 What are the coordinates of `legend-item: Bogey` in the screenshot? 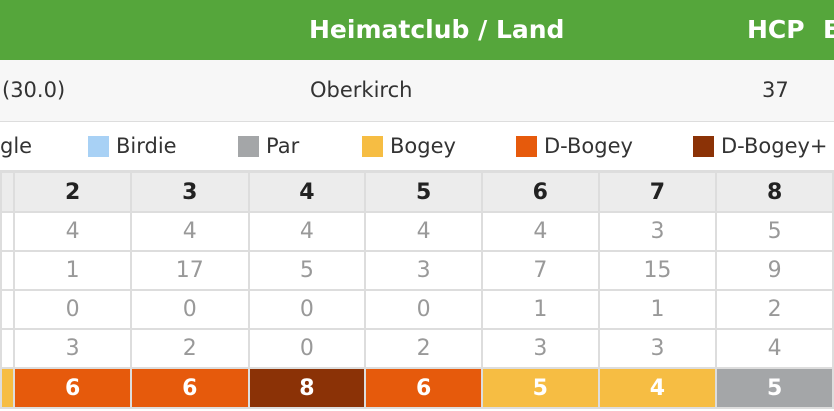 It's located at (409, 146).